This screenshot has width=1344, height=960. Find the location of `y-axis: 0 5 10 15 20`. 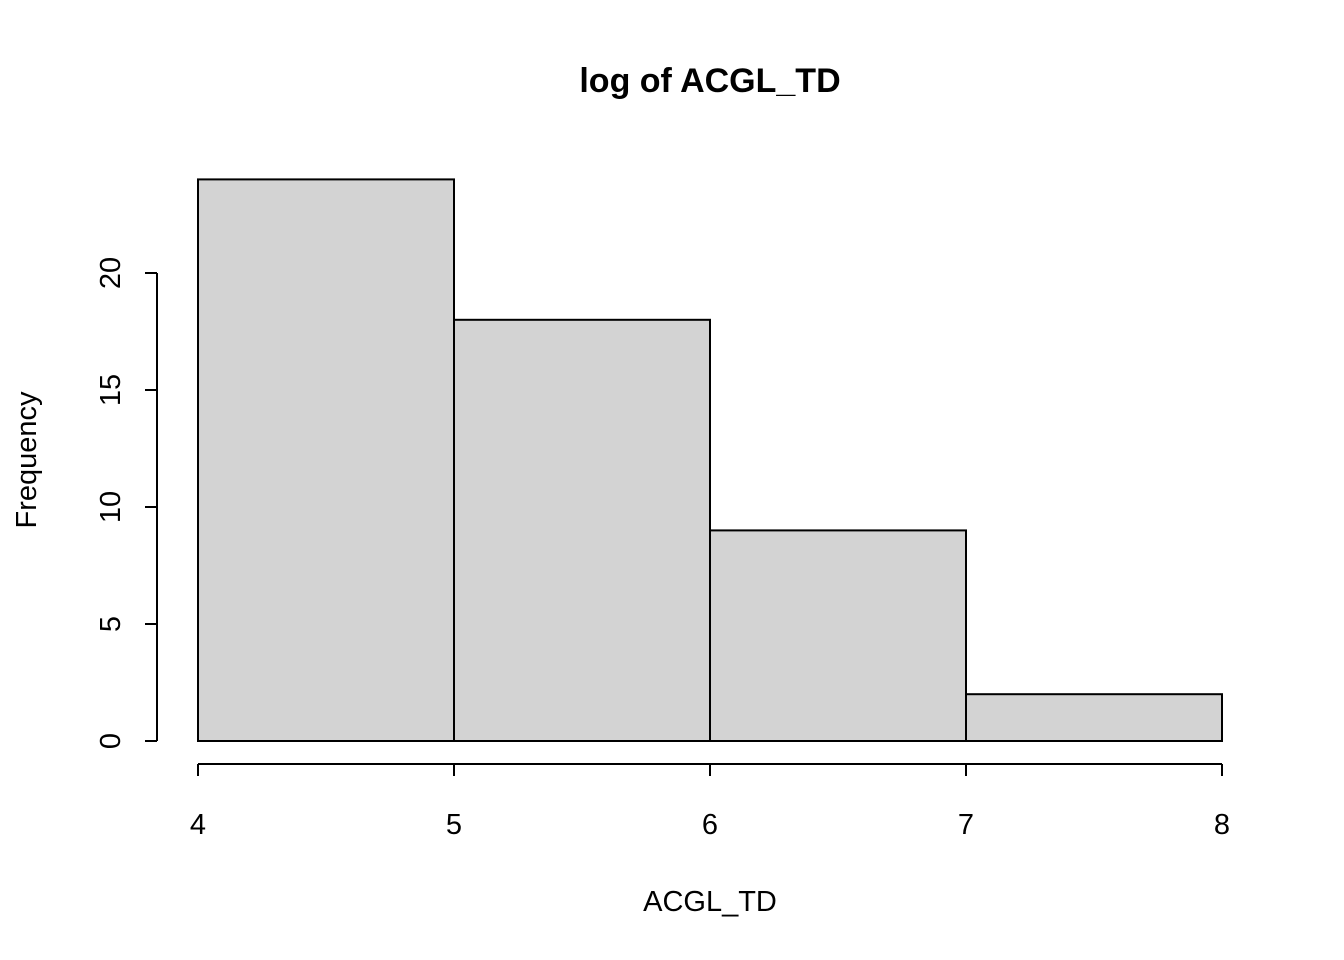

y-axis: 0 5 10 15 20 is located at coordinates (126, 503).